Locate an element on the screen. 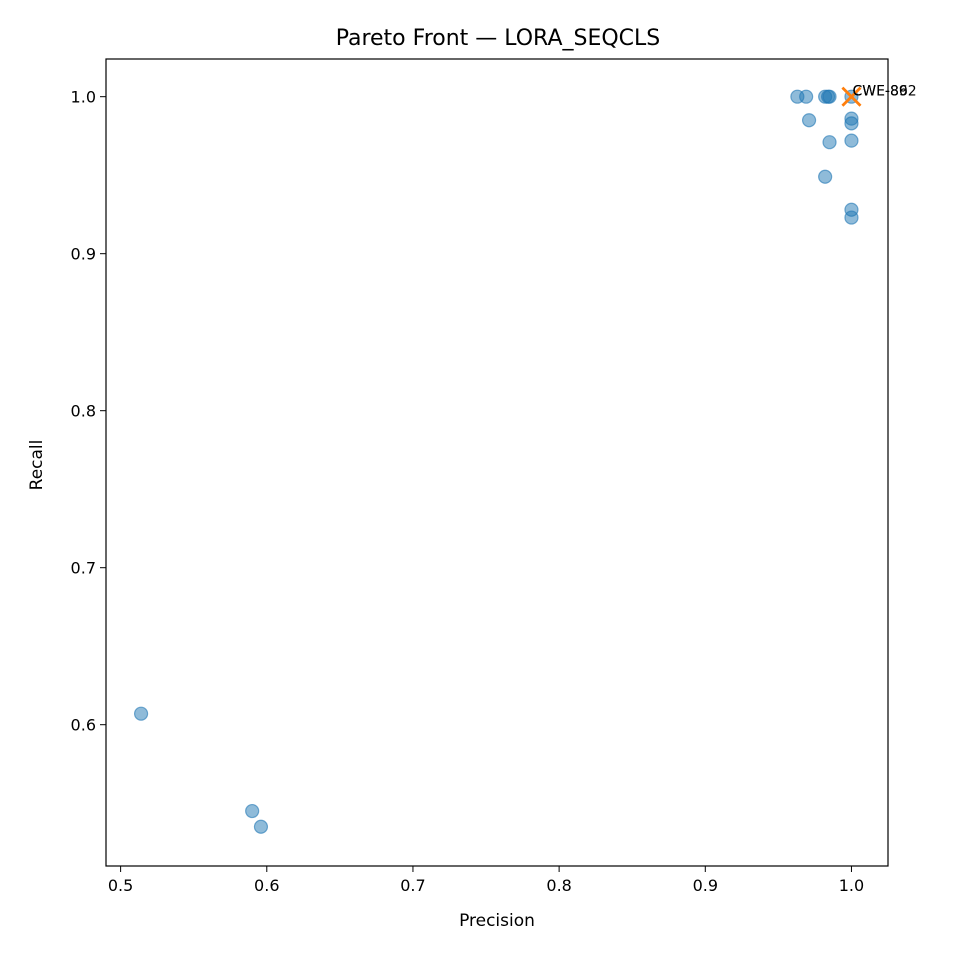  y-tick-label: 0.8 is located at coordinates (83, 411).